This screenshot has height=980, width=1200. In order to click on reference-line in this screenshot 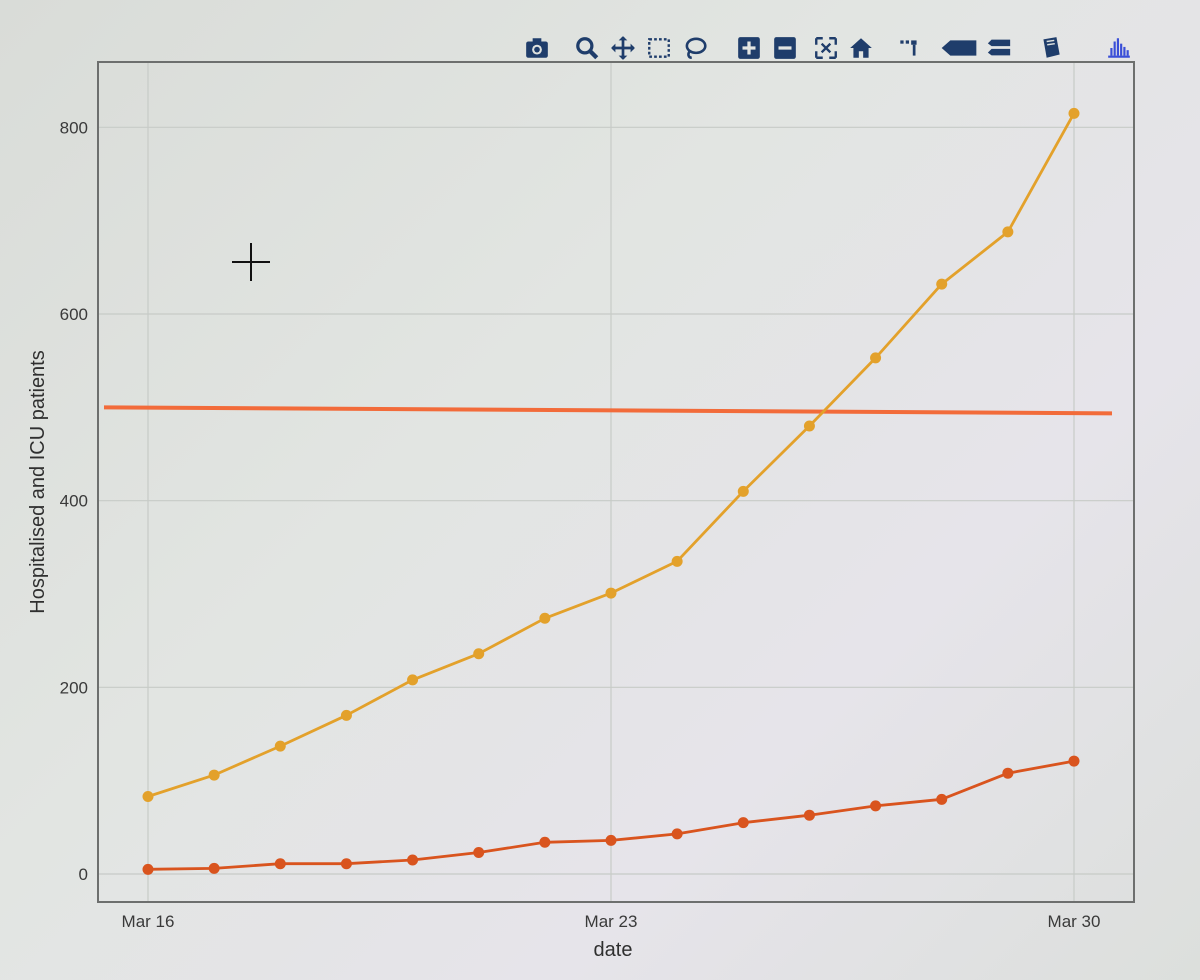, I will do `click(608, 410)`.